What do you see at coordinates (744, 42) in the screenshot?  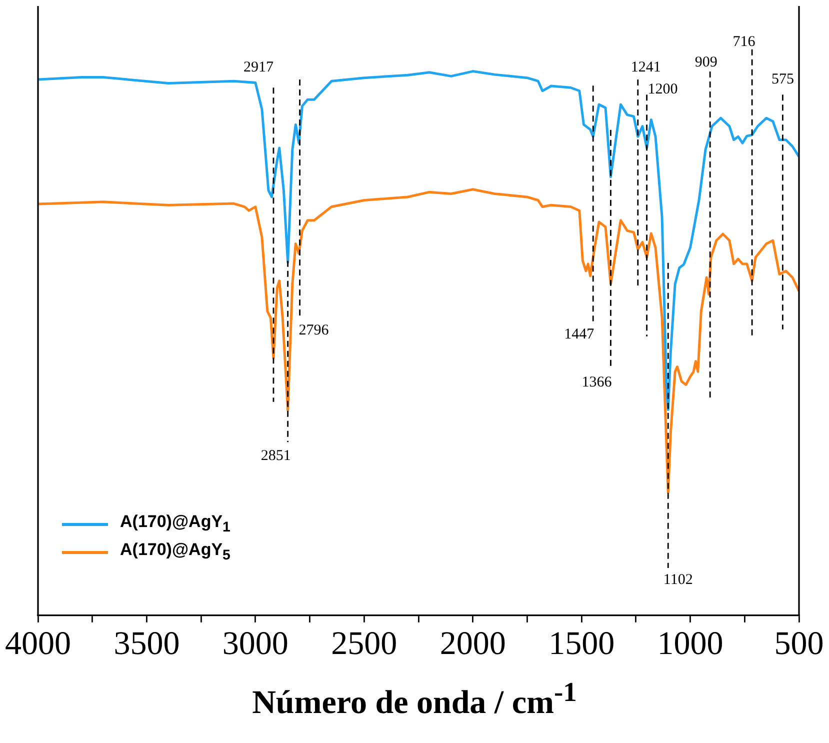 I see `ref-line-label: 716` at bounding box center [744, 42].